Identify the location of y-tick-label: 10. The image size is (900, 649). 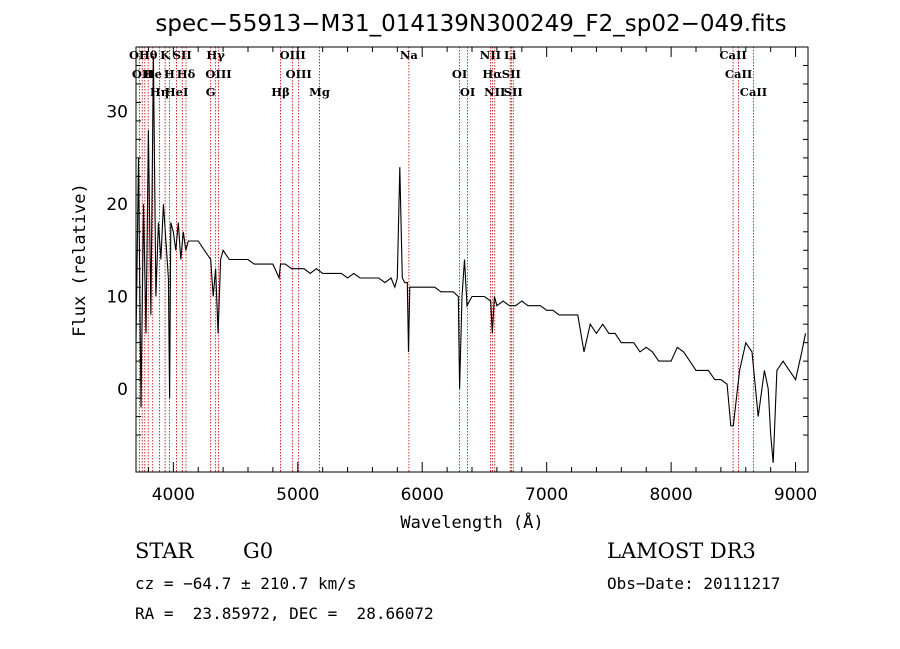
(117, 297).